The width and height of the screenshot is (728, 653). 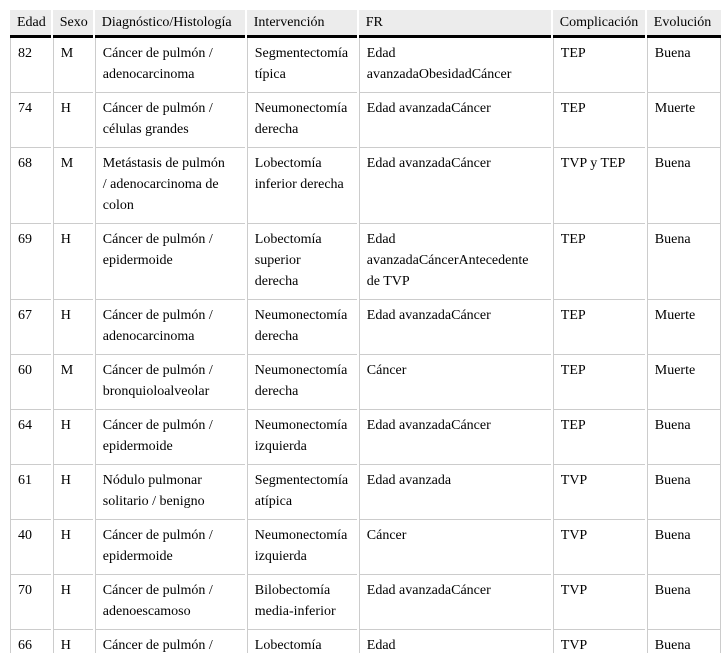 What do you see at coordinates (30, 120) in the screenshot?
I see `cell-edad: 74` at bounding box center [30, 120].